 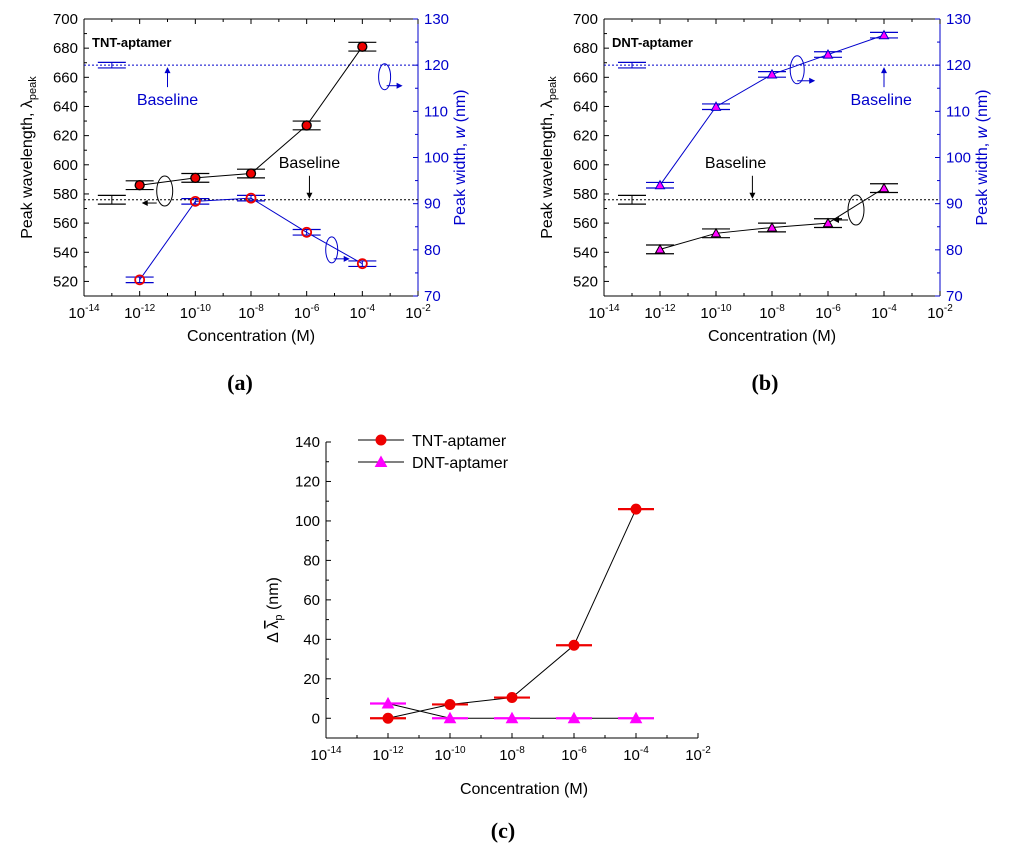 I want to click on left-y-tick-label: 620, so click(x=585, y=136).